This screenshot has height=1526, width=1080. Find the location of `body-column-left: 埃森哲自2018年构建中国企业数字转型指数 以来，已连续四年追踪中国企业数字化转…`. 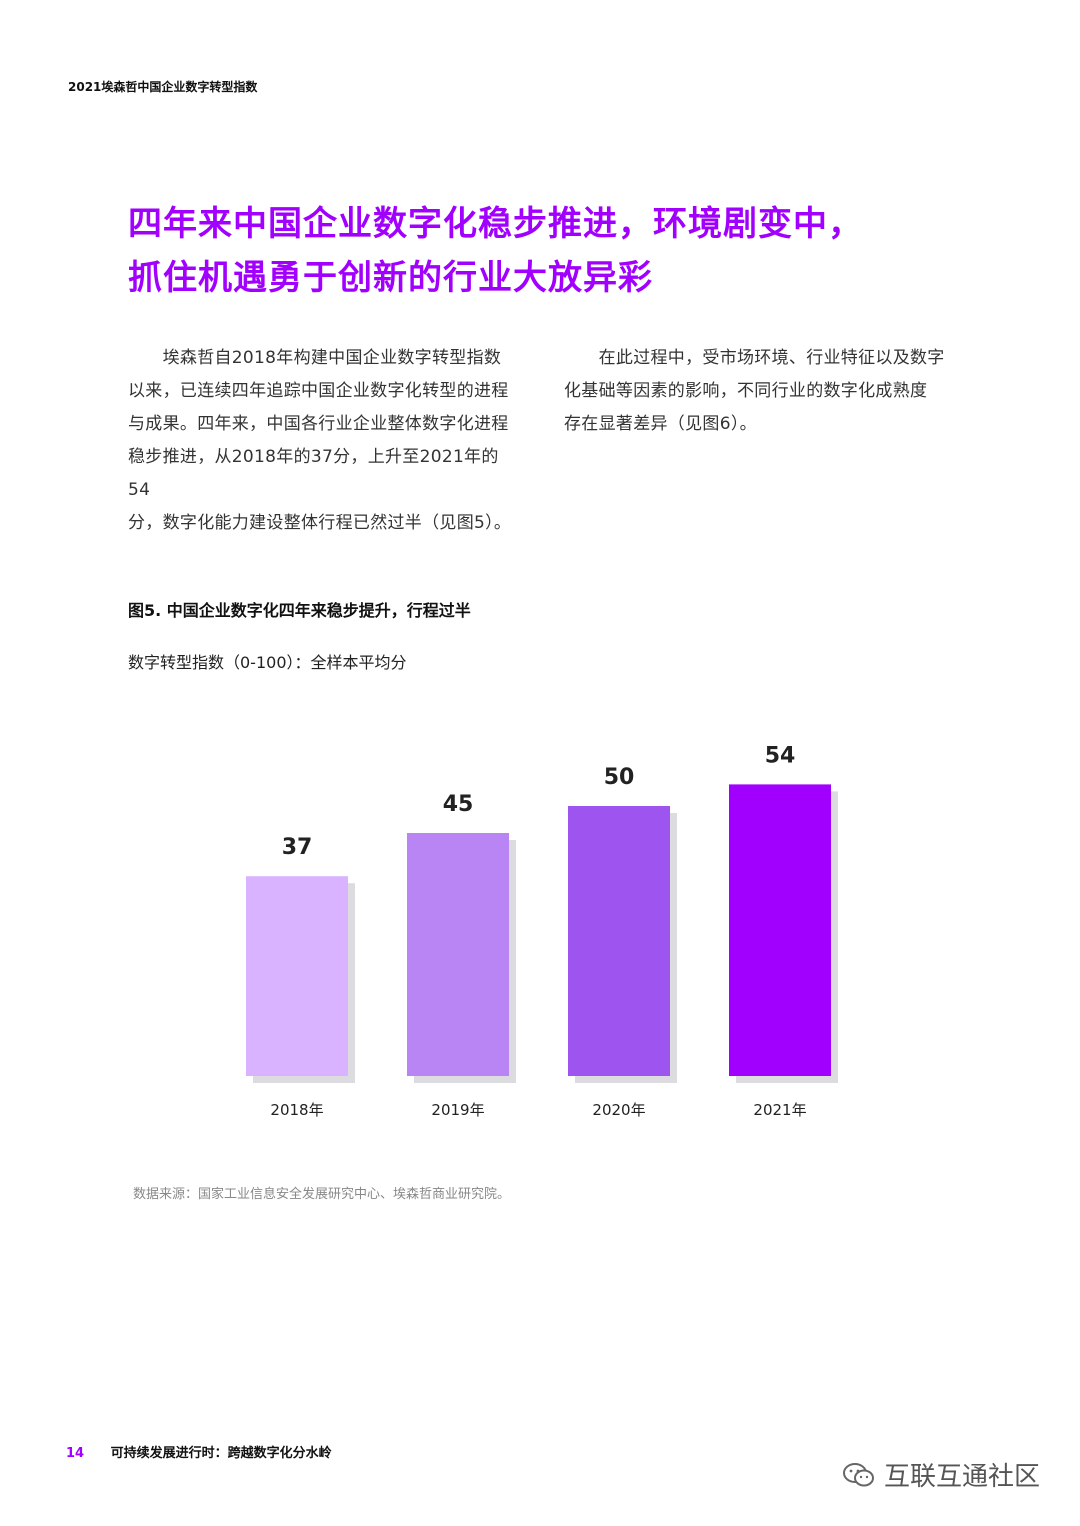

body-column-left: 埃森哲自2018年构建中国企业数字转型指数 以来，已连续四年追踪中国企业数字化转… is located at coordinates (324, 441).